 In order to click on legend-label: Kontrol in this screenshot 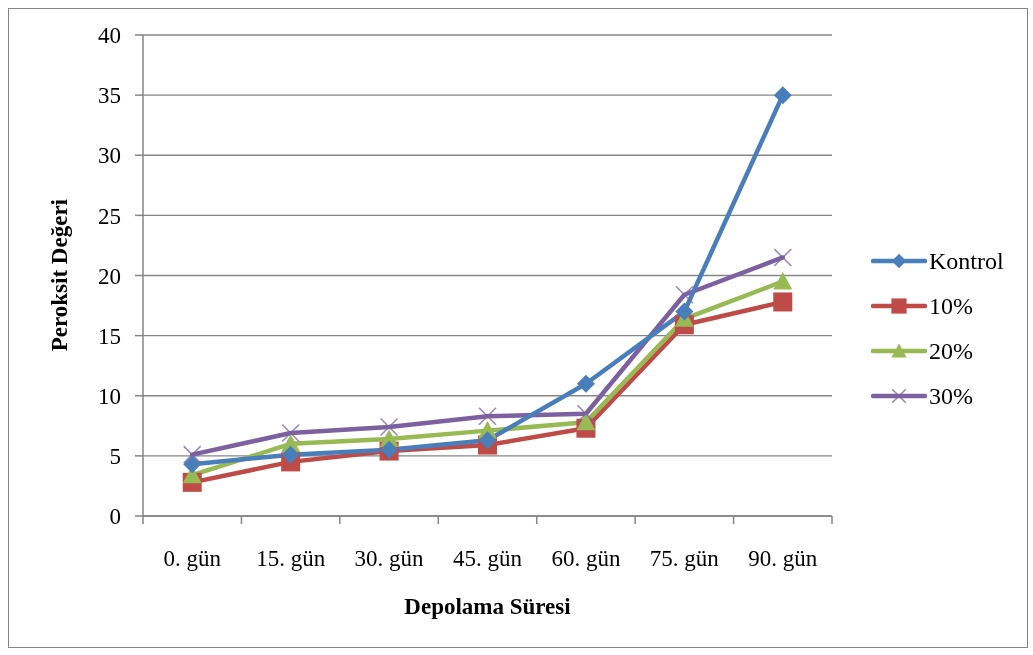, I will do `click(966, 260)`.